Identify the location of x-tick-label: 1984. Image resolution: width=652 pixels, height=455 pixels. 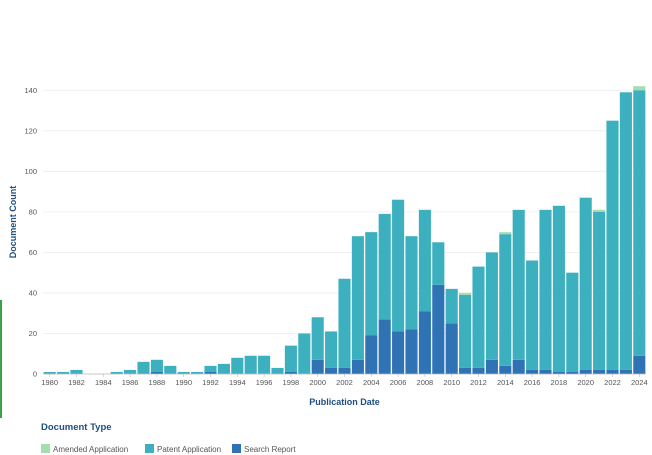
(103, 382).